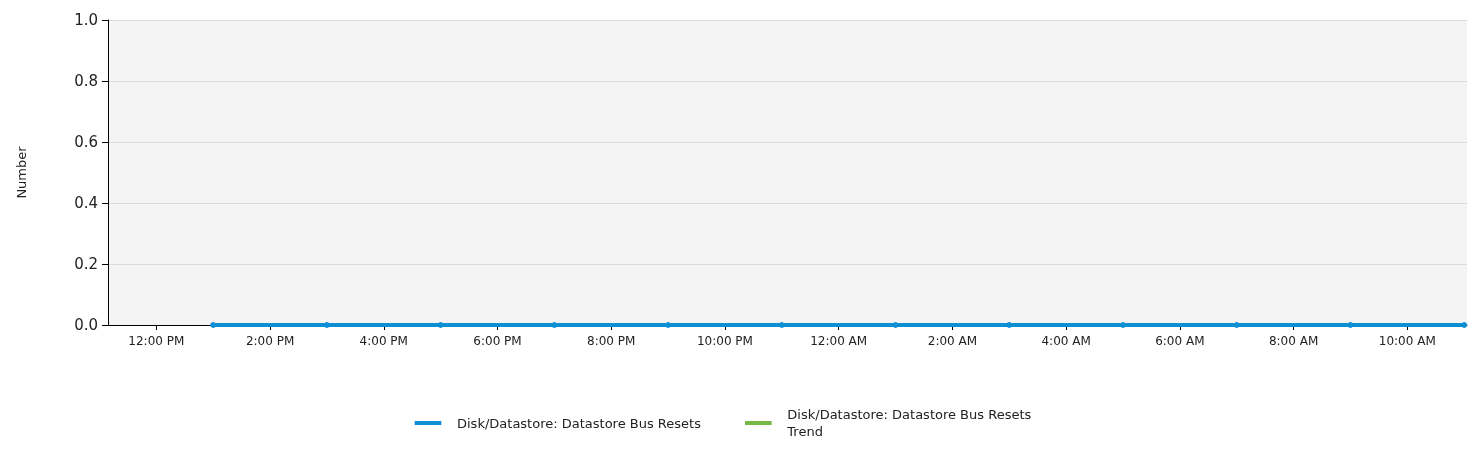 The image size is (1482, 451). What do you see at coordinates (21, 172) in the screenshot?
I see `y-axis-title: Number` at bounding box center [21, 172].